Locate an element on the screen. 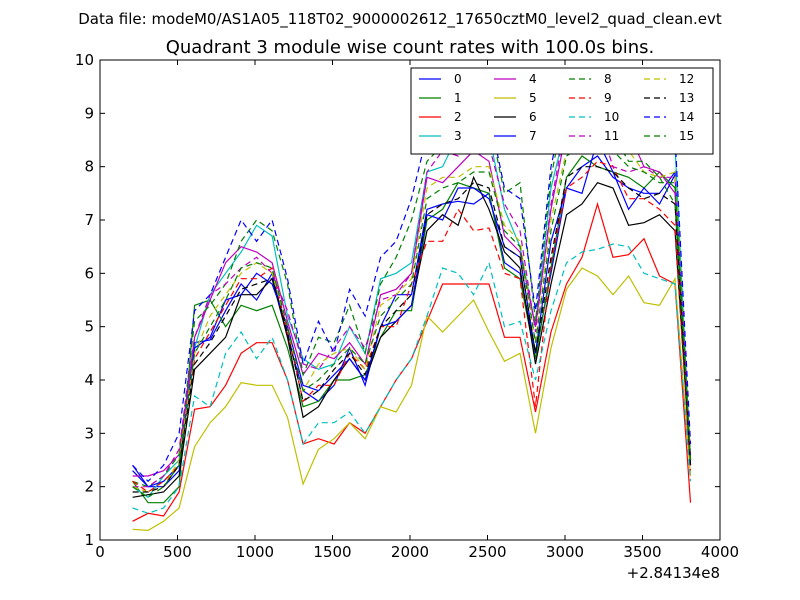  legend-label-6: 6 is located at coordinates (533, 117).